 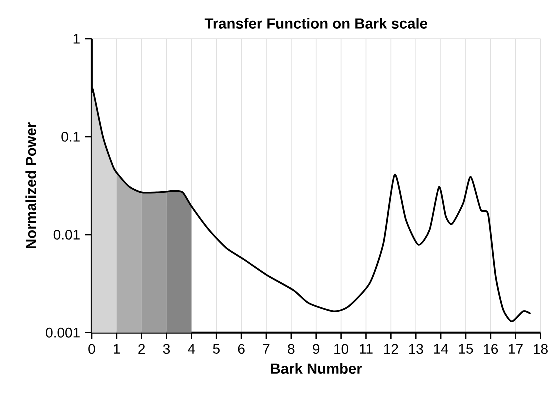 What do you see at coordinates (541, 349) in the screenshot?
I see `x-tick-label: 18` at bounding box center [541, 349].